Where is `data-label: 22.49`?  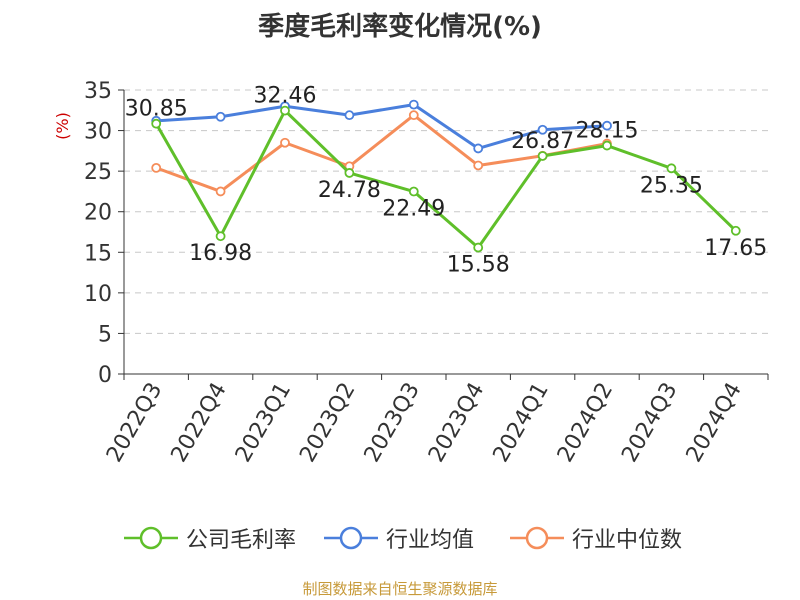
data-label: 22.49 is located at coordinates (413, 209).